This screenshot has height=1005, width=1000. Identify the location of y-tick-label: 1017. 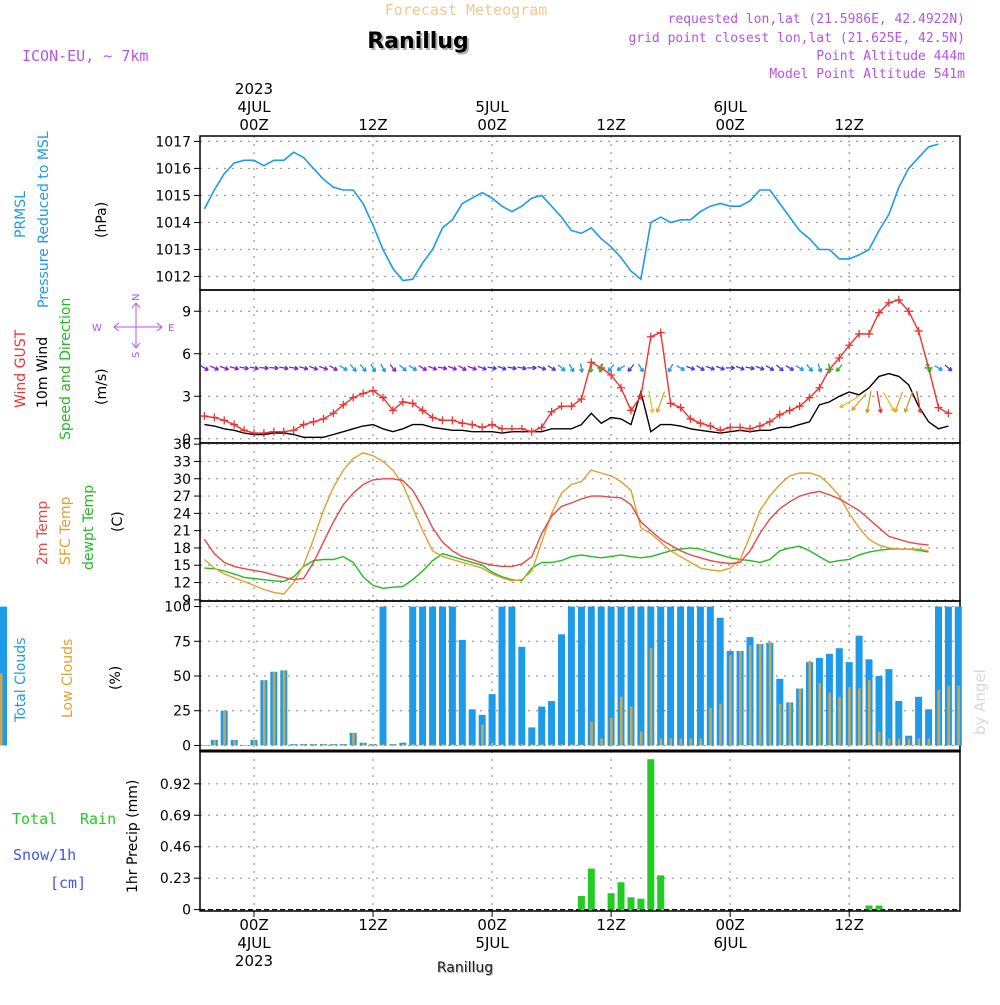
(173, 142).